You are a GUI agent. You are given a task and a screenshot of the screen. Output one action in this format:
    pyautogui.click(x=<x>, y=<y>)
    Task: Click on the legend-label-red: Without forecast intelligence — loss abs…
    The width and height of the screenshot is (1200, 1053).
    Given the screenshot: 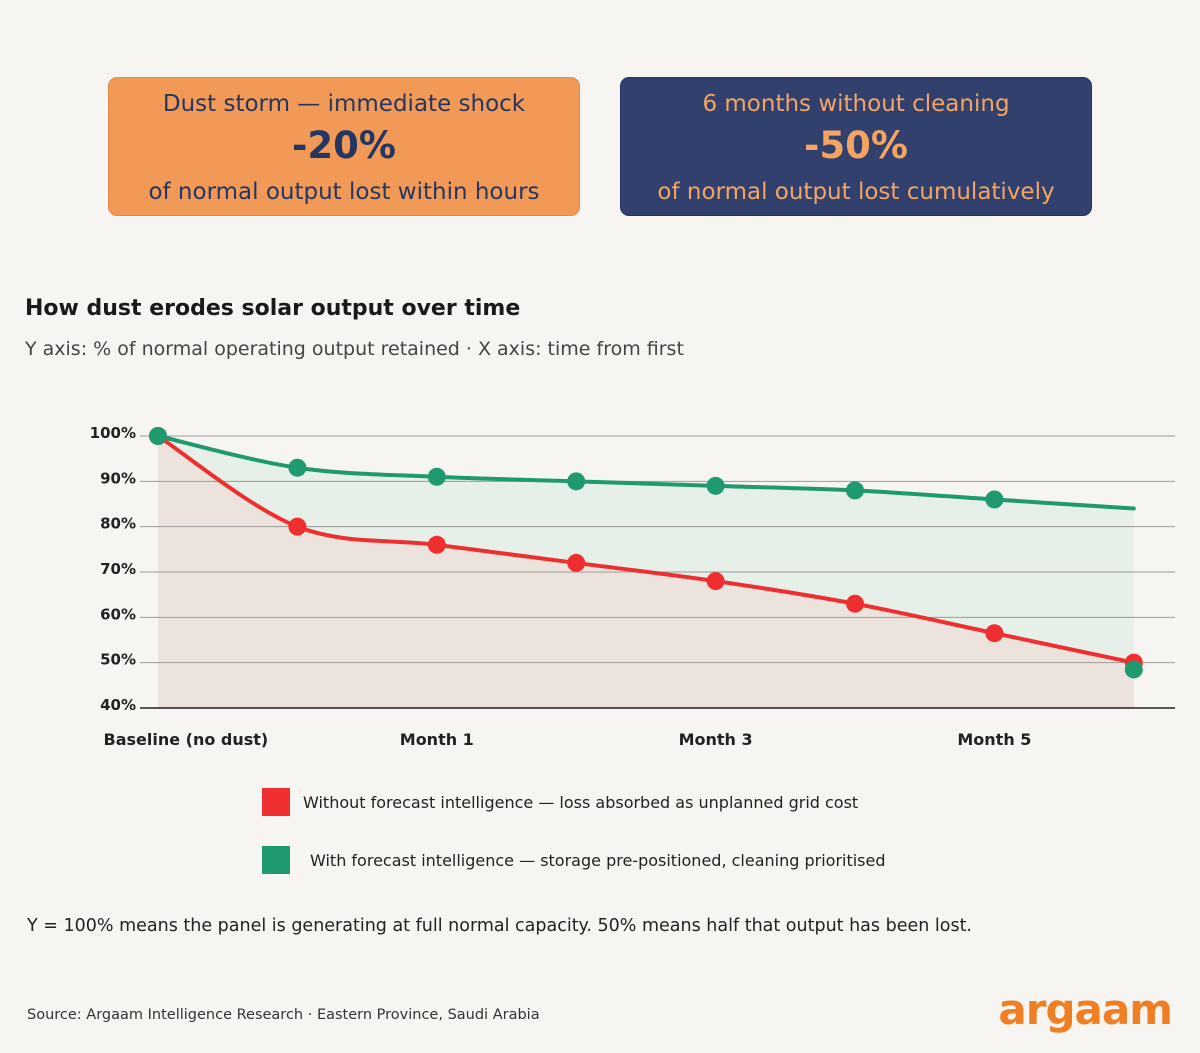 What is the action you would take?
    pyautogui.click(x=581, y=802)
    